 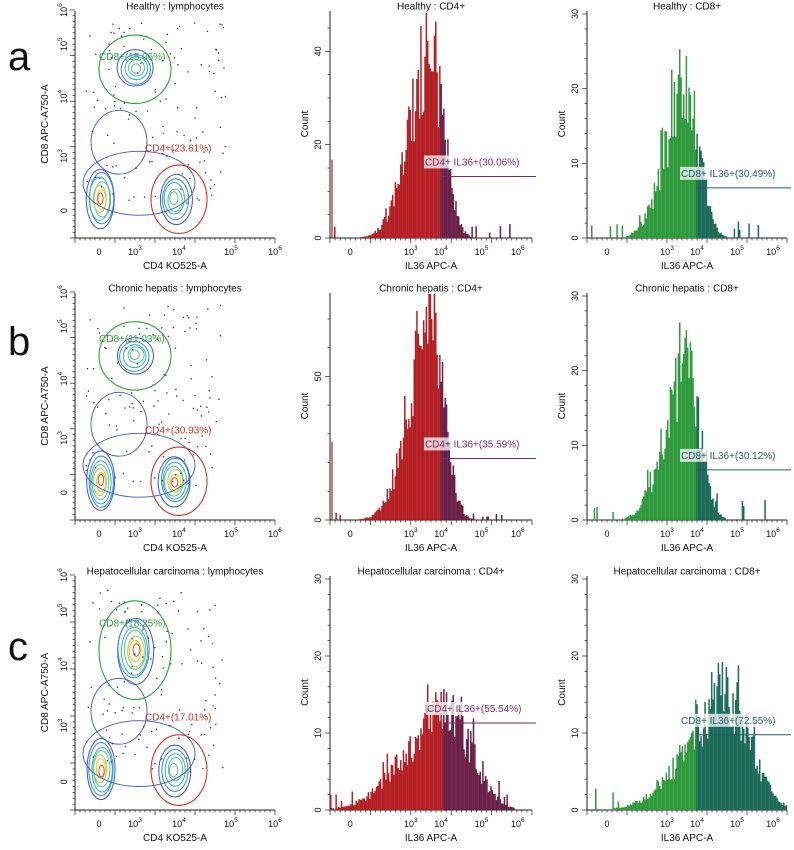 I want to click on y-tick-label: 20, so click(x=575, y=89).